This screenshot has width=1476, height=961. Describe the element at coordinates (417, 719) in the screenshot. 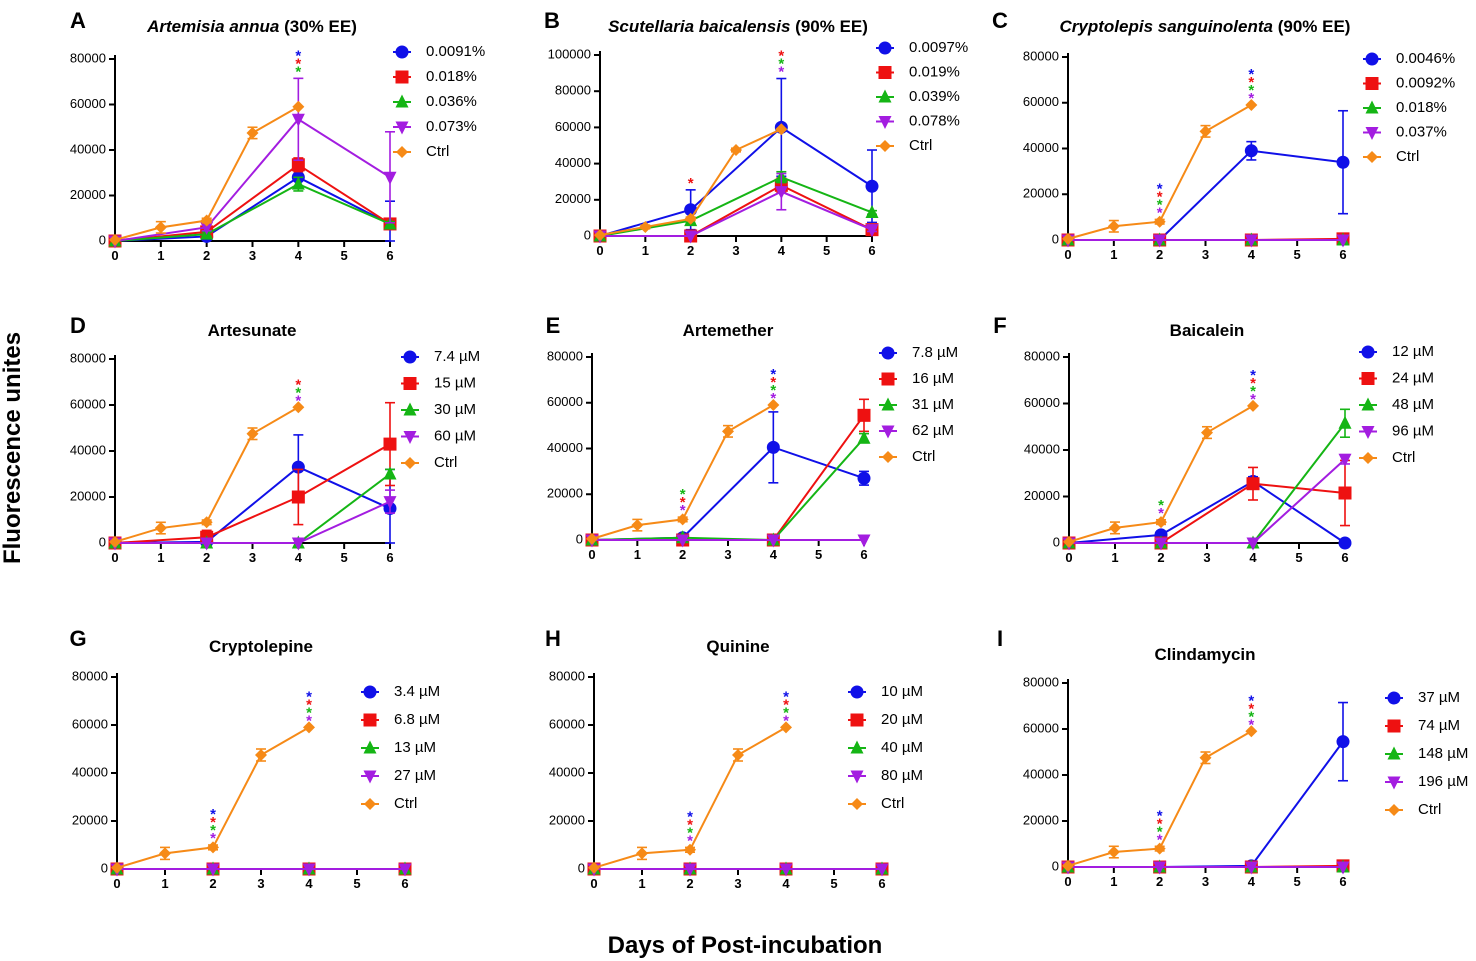

I see `legend-label: 6.8 µM` at that location.